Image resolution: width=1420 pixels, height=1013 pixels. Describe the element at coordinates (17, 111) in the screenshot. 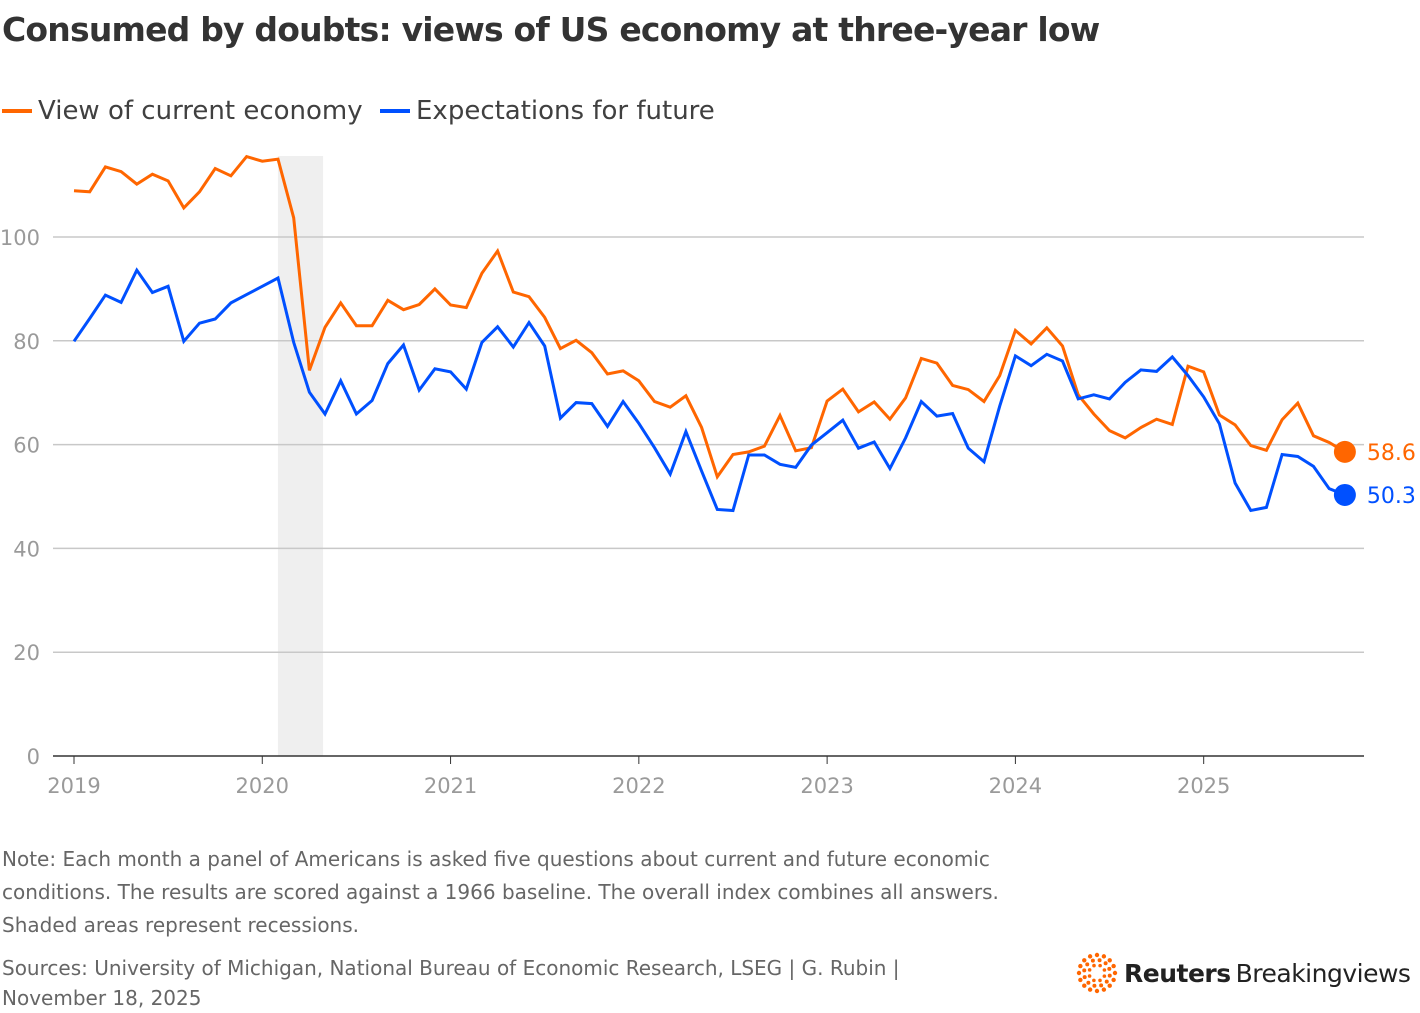

I see `legend-swatch-orange` at that location.